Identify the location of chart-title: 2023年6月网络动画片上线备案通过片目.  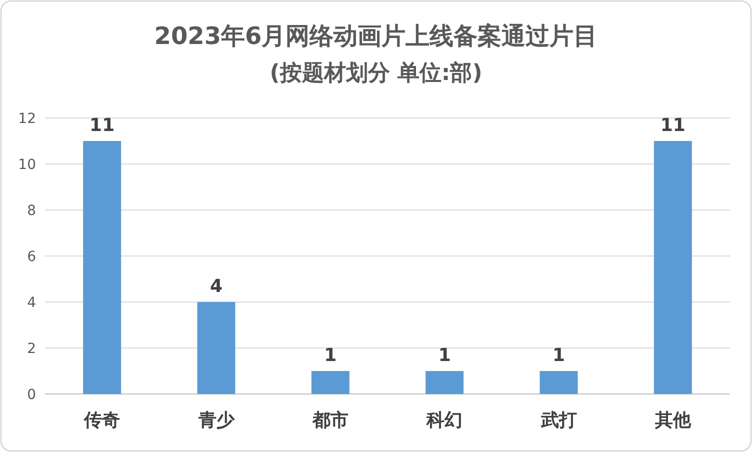
(376, 36).